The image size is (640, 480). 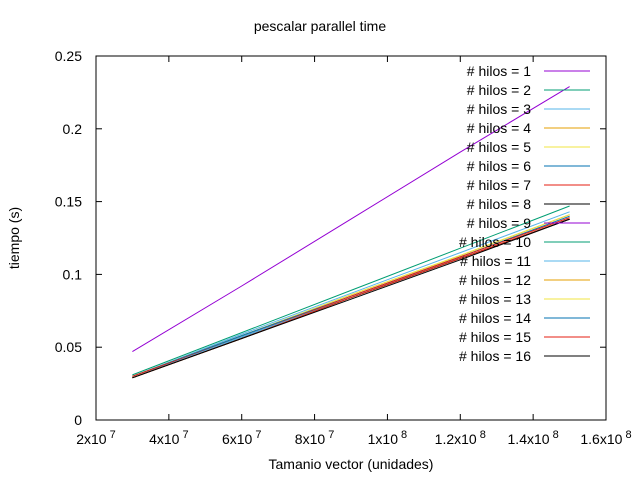 What do you see at coordinates (169, 438) in the screenshot?
I see `x-tick-label: 4x10 7` at bounding box center [169, 438].